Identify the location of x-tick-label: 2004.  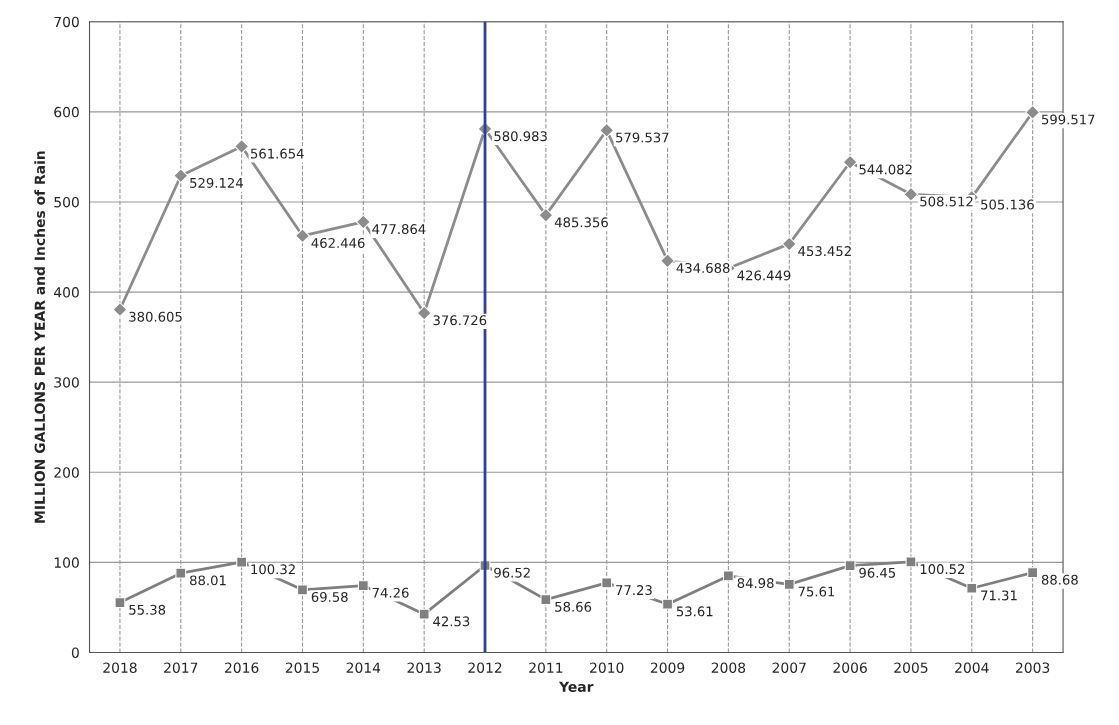
(972, 667).